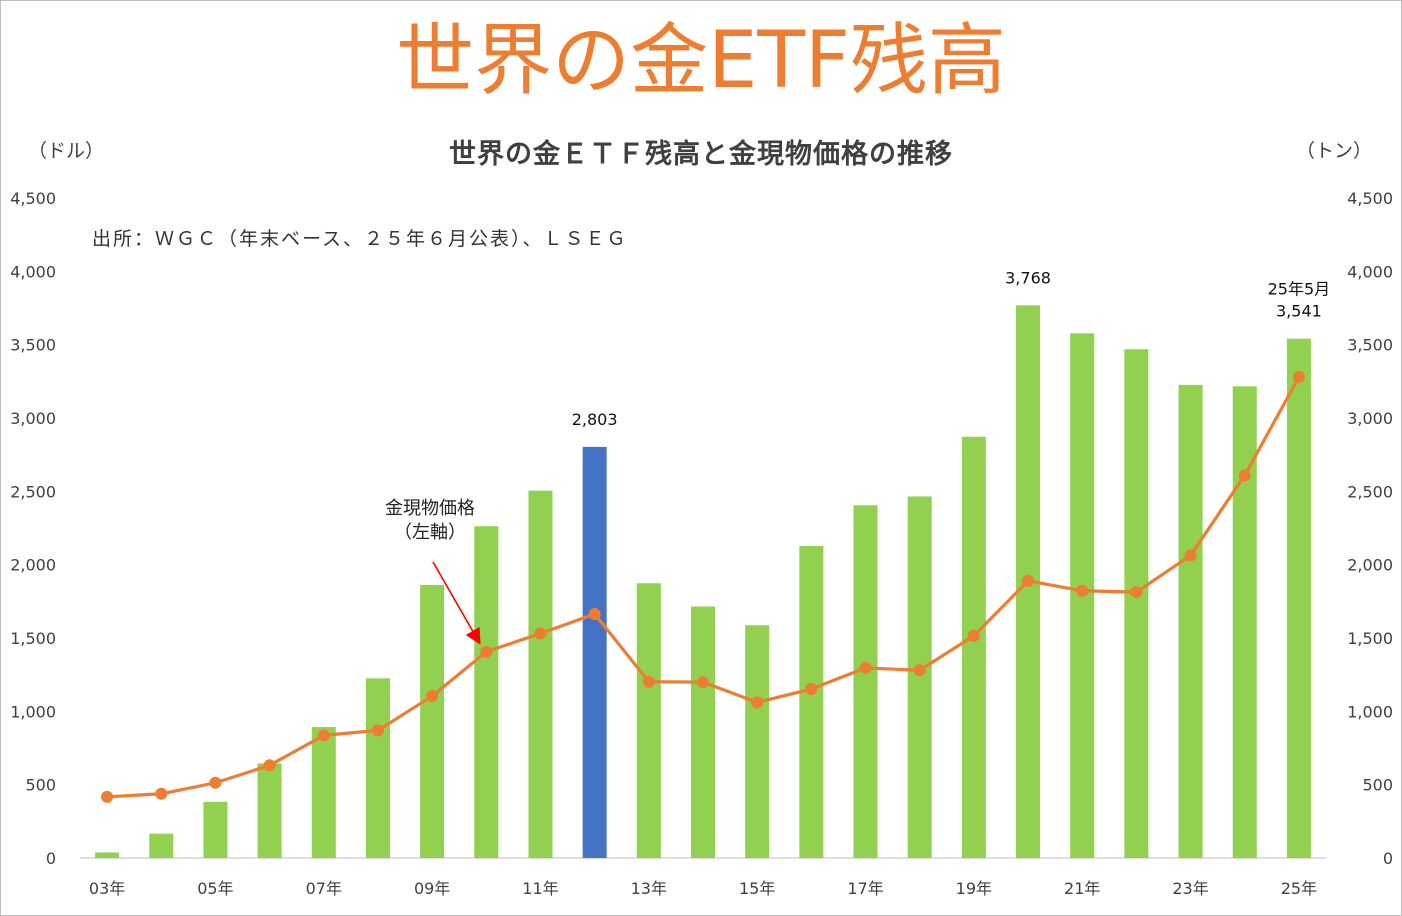 This screenshot has width=1402, height=916. Describe the element at coordinates (865, 888) in the screenshot. I see `x-tick-label: 17年` at that location.